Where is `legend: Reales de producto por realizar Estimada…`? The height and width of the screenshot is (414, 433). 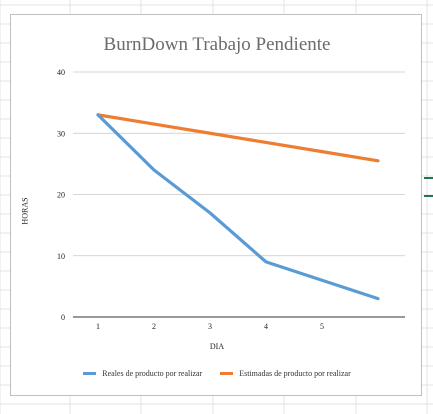 legend: Reales de producto por realizar Estimada… is located at coordinates (217, 373).